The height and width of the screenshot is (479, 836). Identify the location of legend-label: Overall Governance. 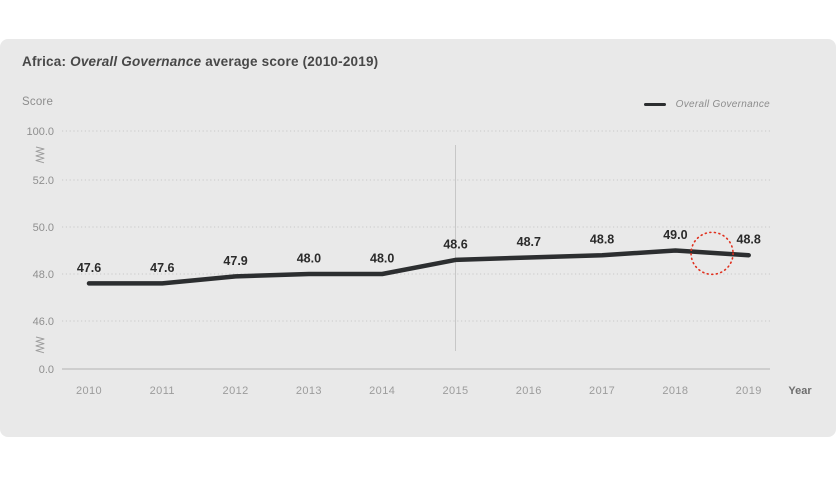
(722, 104).